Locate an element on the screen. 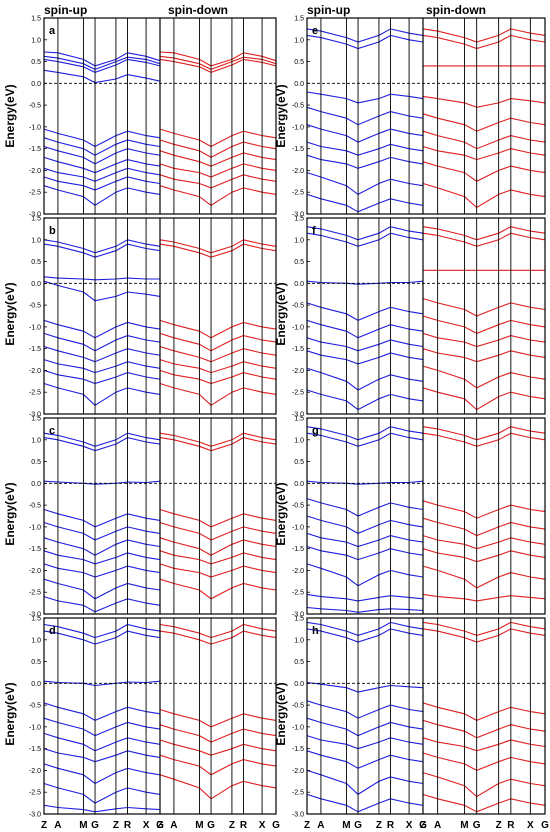 This screenshot has height=832, width=550. header-spin-up-left: spin-up is located at coordinates (65, 10).